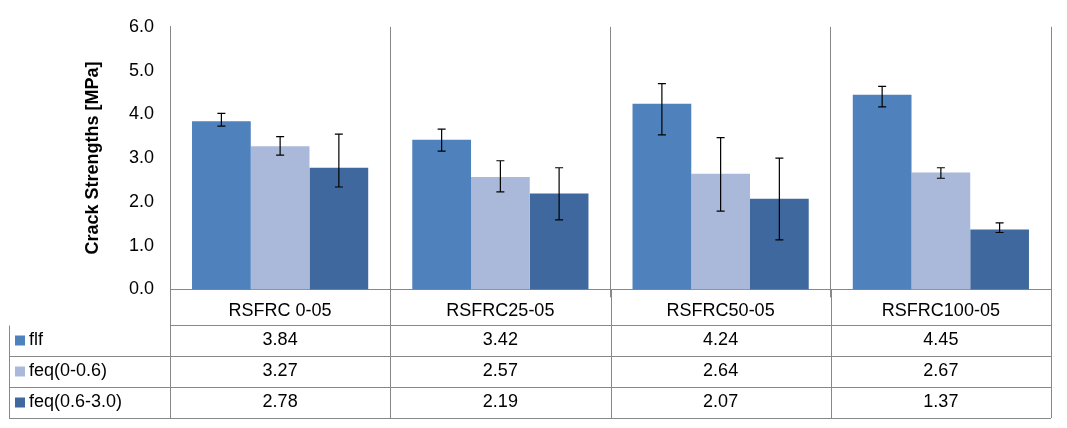  What do you see at coordinates (141, 25) in the screenshot?
I see `y-tick-label: 6.0` at bounding box center [141, 25].